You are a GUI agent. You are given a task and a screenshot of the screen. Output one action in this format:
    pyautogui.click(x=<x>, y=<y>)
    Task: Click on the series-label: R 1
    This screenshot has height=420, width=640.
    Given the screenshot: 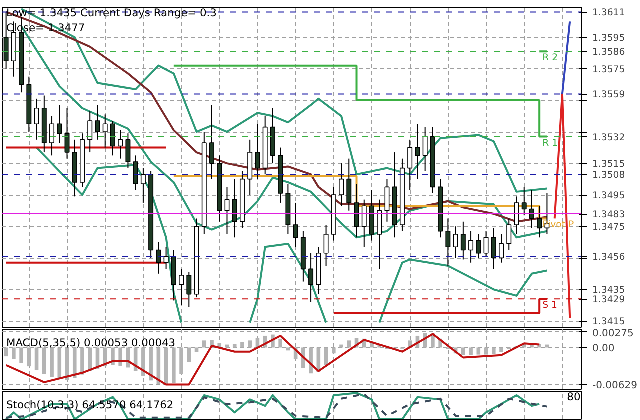 What is the action you would take?
    pyautogui.click(x=550, y=143)
    